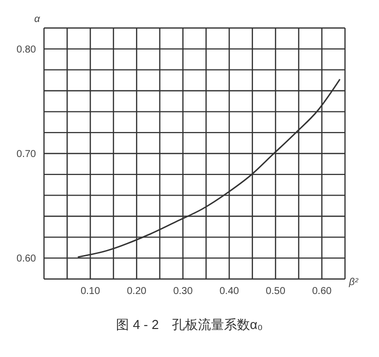 Image resolution: width=379 pixels, height=357 pixels. Describe the element at coordinates (276, 292) in the screenshot. I see `x-tick-label: 0.50` at that location.